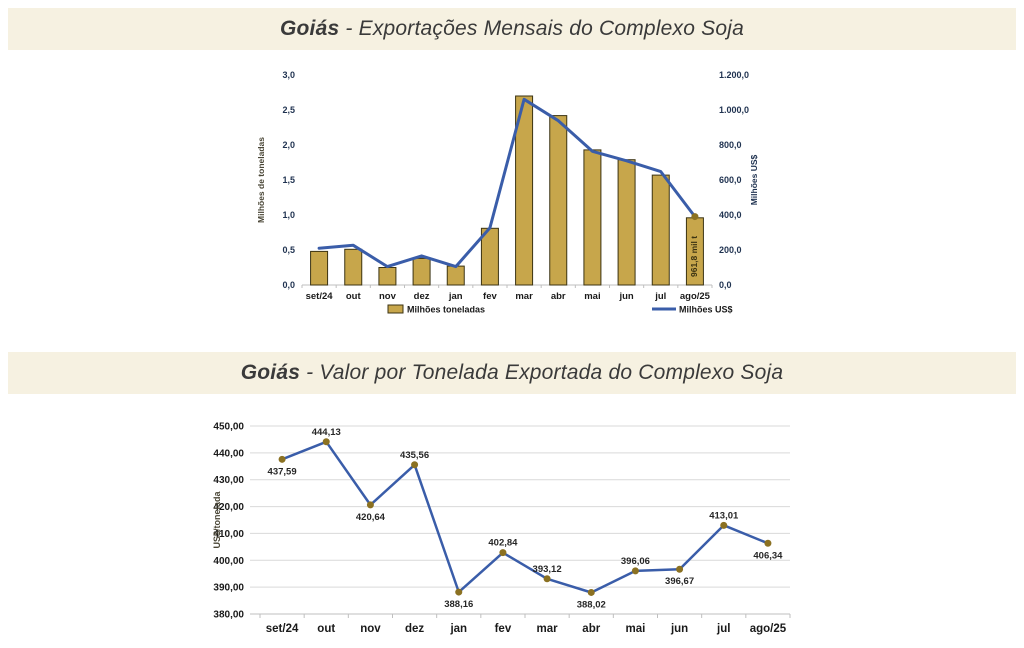  What do you see at coordinates (288, 145) in the screenshot?
I see `left-axis-tick-label: 2,0` at bounding box center [288, 145].